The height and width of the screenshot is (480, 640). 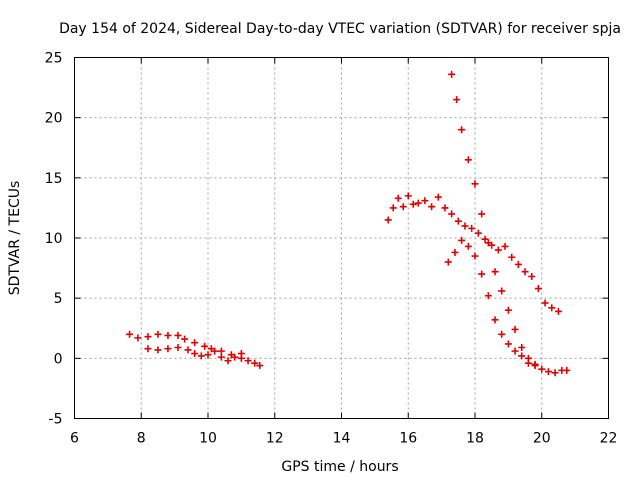 I want to click on x-tick-label: 6, so click(x=74, y=439).